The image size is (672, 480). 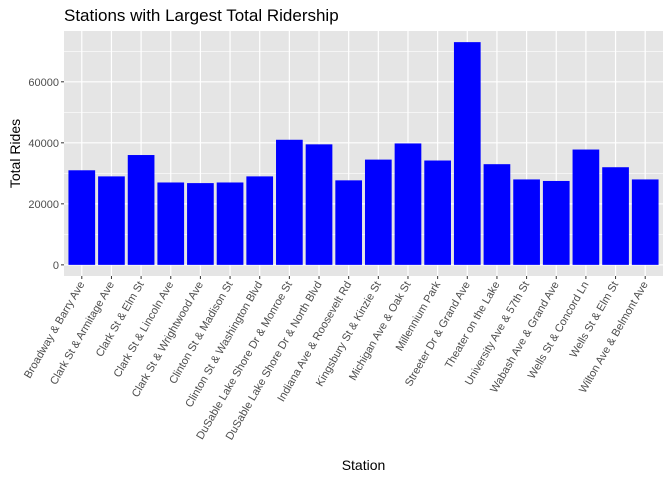 I want to click on chart-title: Stations with Largest Total Ridership, so click(x=201, y=15).